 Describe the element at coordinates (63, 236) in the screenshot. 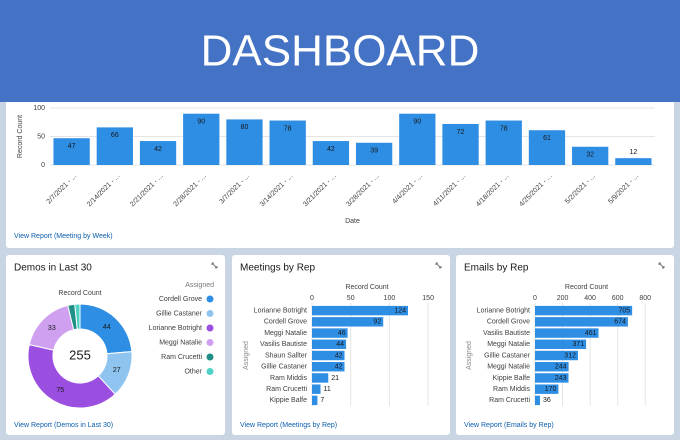

I see `report-link: View Report (Meeting by Week)` at that location.